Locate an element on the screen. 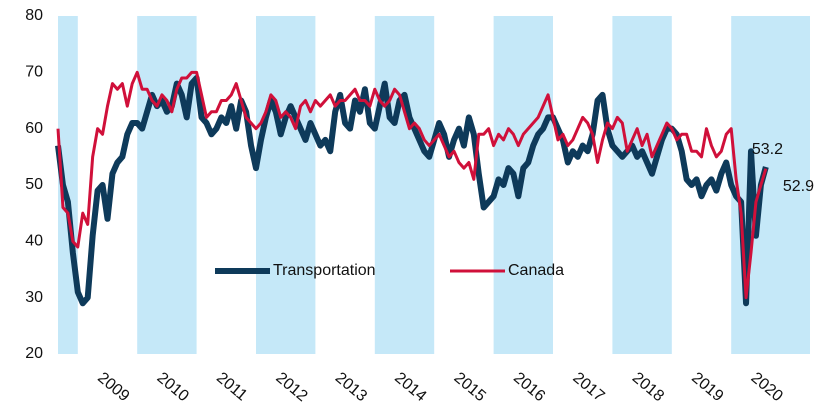 This screenshot has height=417, width=825. x-tick-label: 2017 is located at coordinates (588, 387).